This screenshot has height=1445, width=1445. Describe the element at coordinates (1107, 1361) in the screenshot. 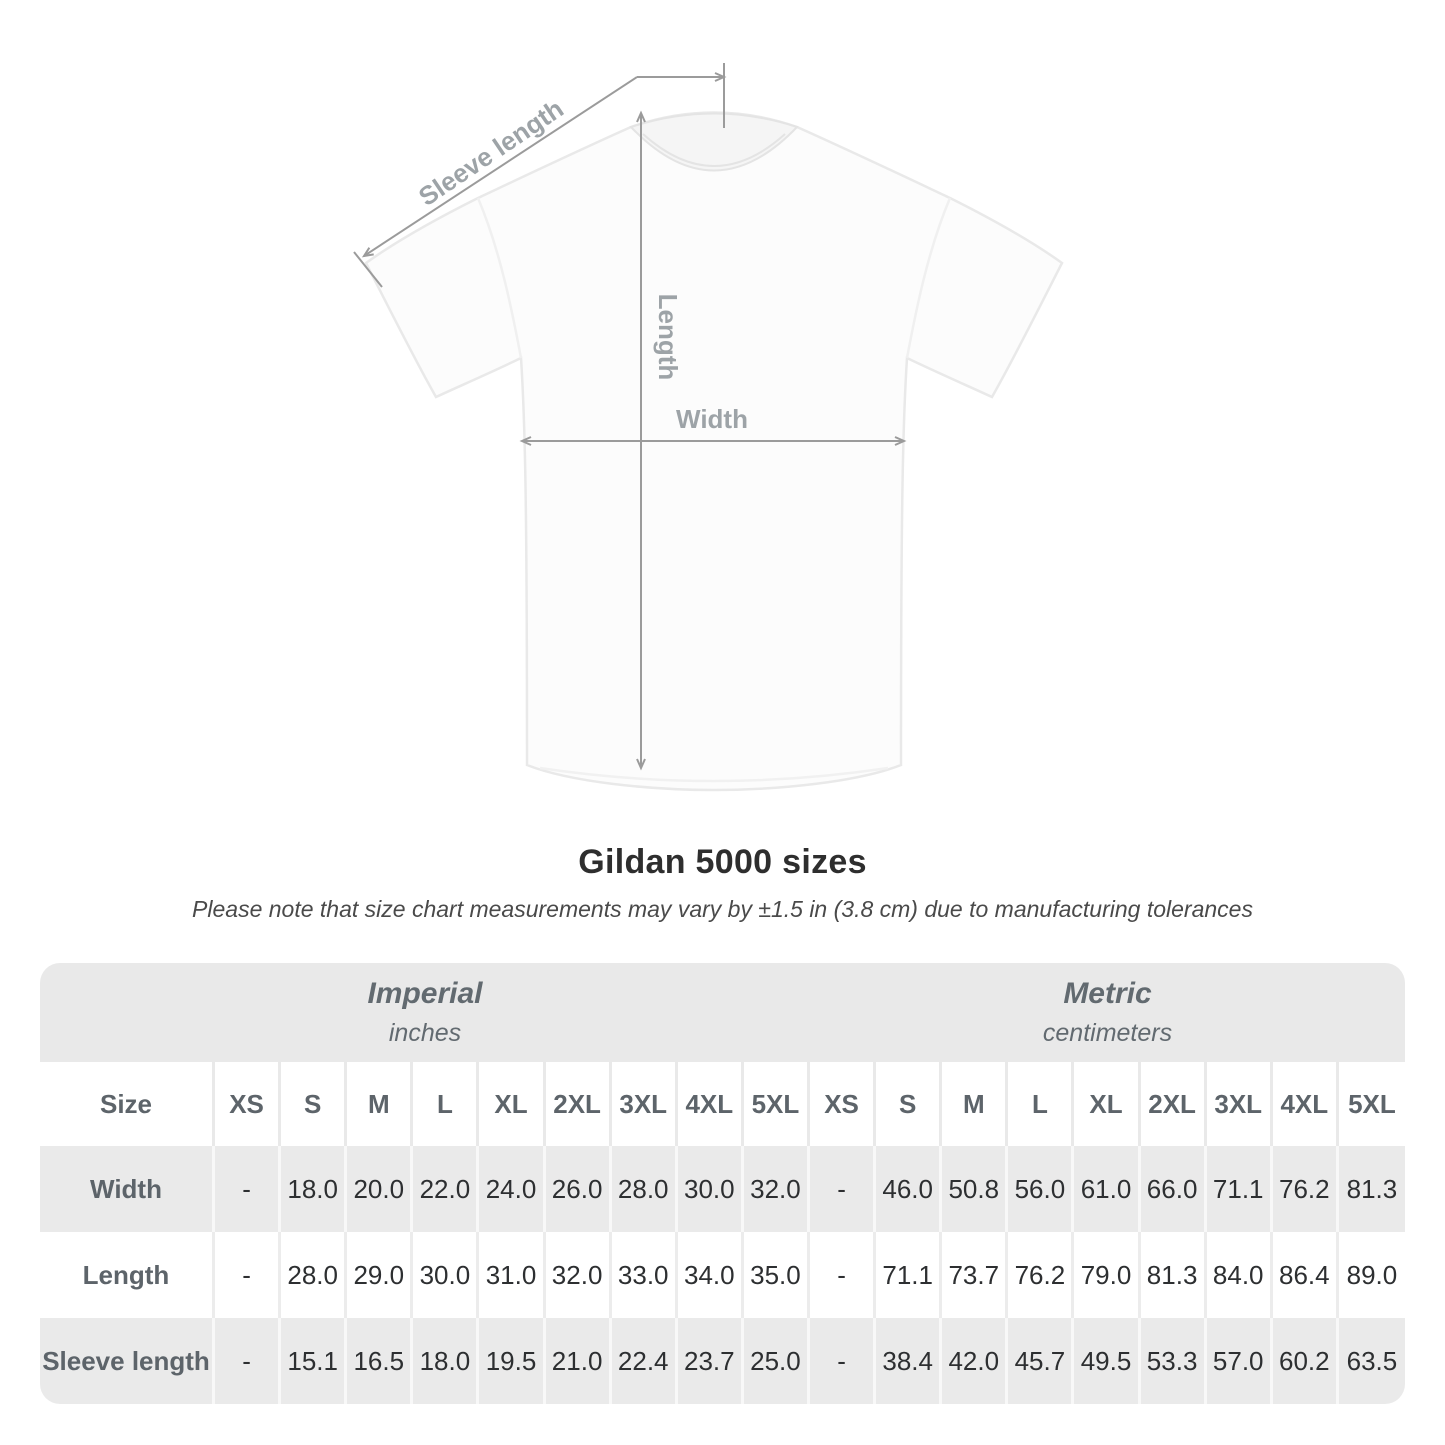

I see `size-value-cell: 49.5` at that location.